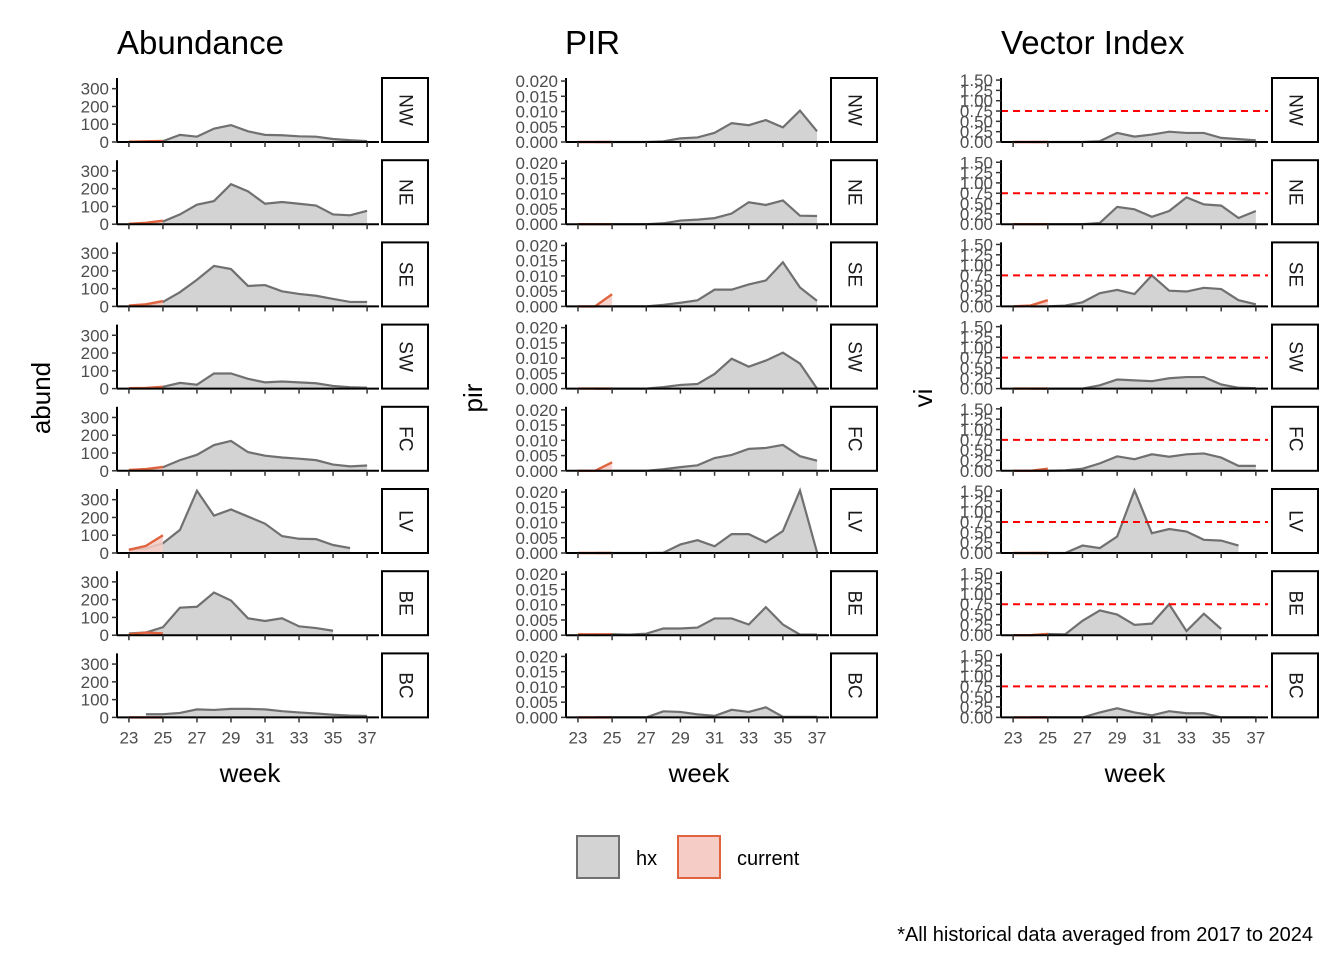  I want to click on x-tick-label: 23, so click(577, 737).